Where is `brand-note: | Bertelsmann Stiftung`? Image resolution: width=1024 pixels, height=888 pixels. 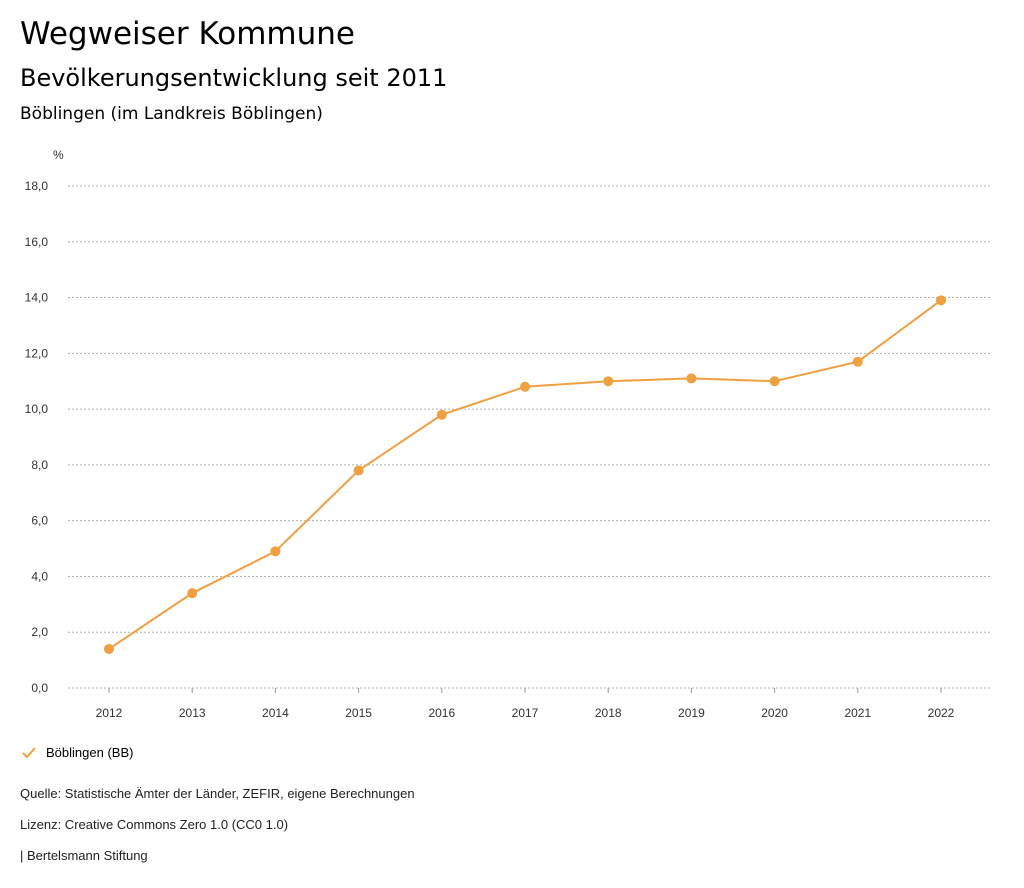
brand-note: | Bertelsmann Stiftung is located at coordinates (84, 855).